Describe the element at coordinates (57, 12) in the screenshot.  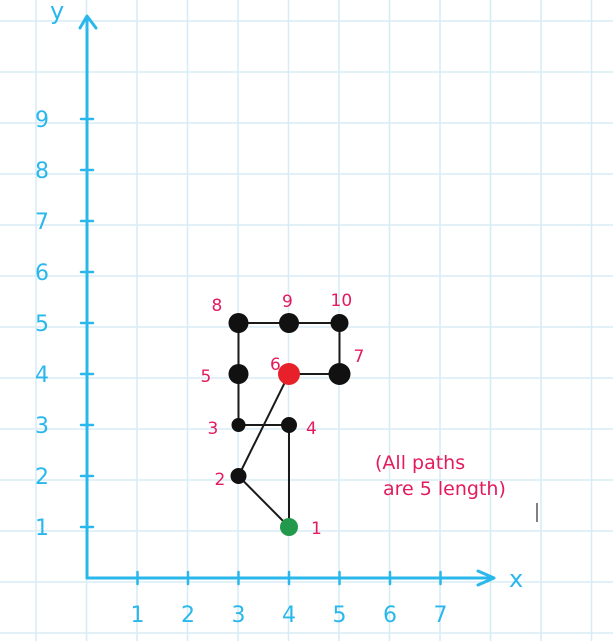
I see `y-axis-name: y` at that location.